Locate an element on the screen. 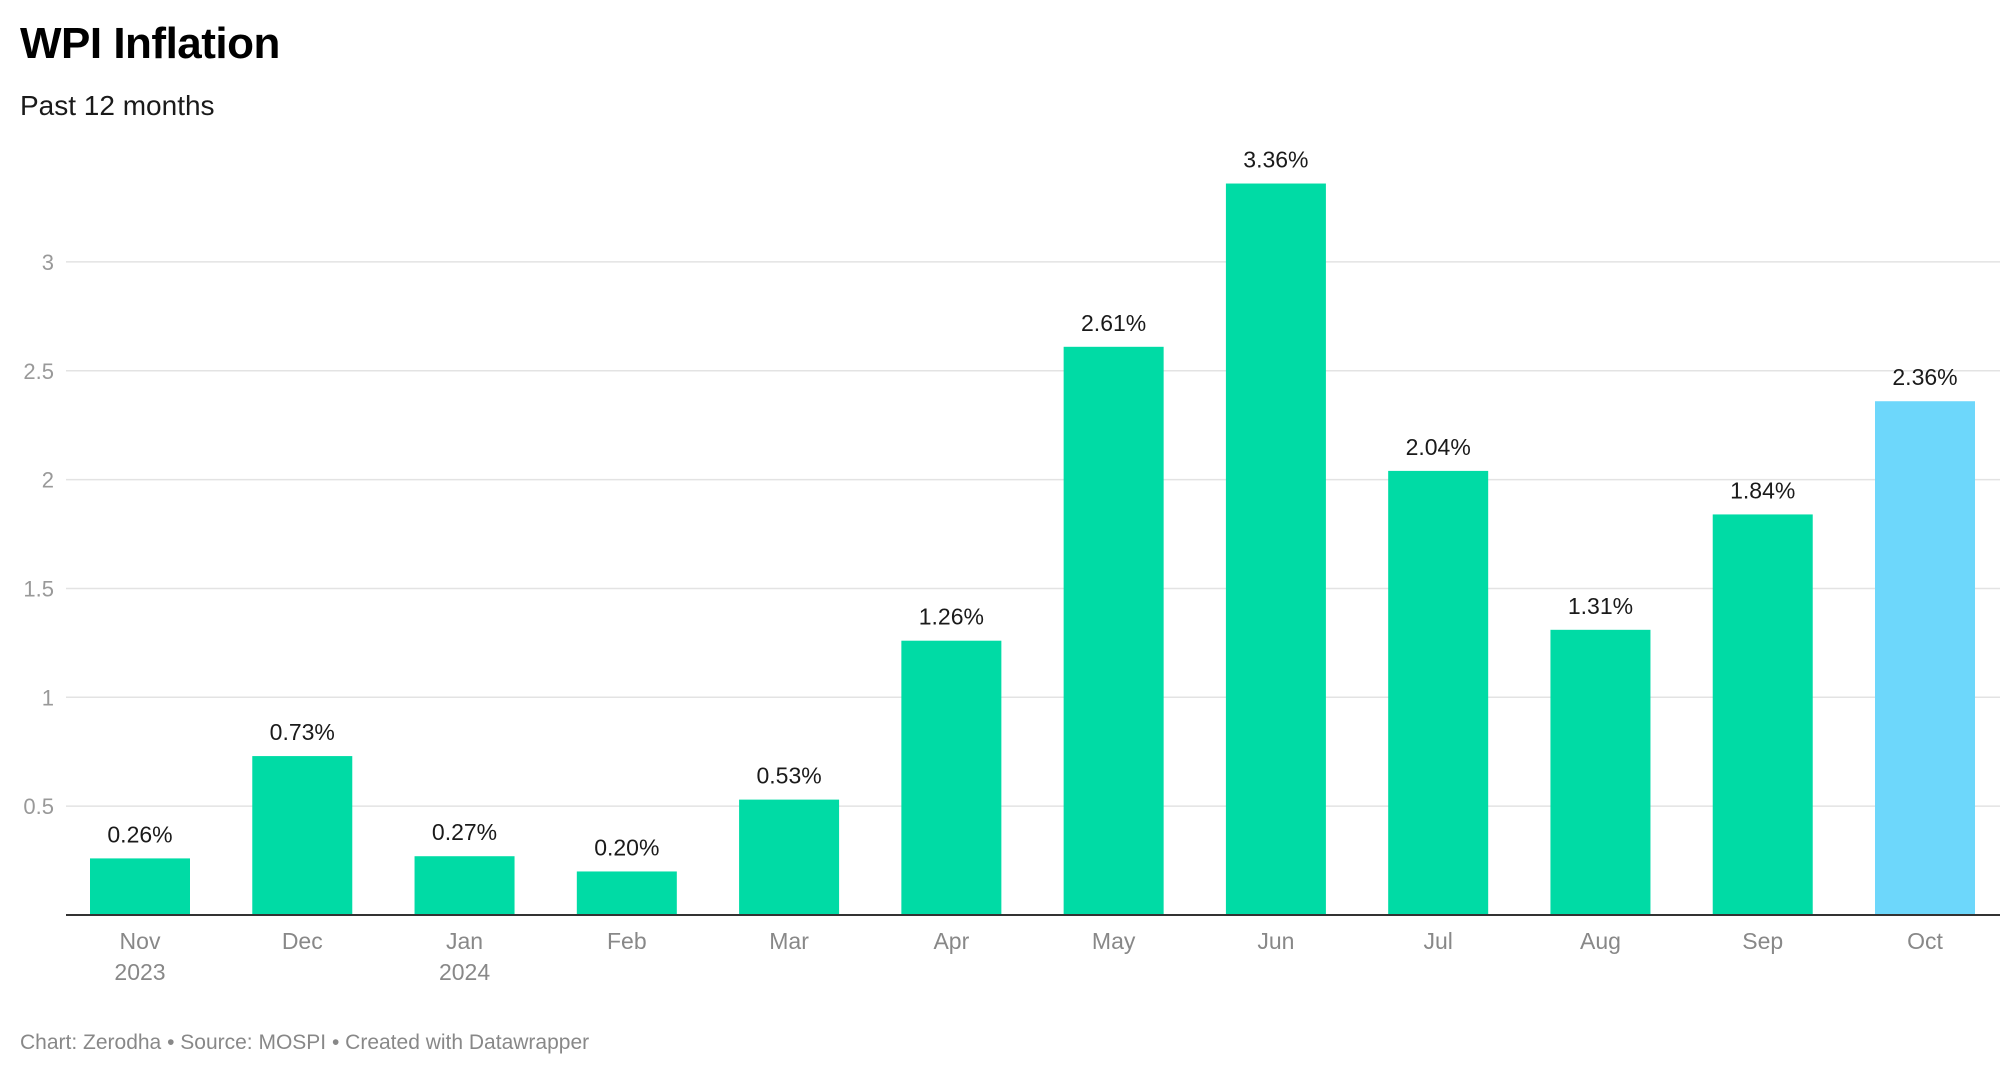 The width and height of the screenshot is (2008, 1072). data-label: 2.04% is located at coordinates (1438, 447).